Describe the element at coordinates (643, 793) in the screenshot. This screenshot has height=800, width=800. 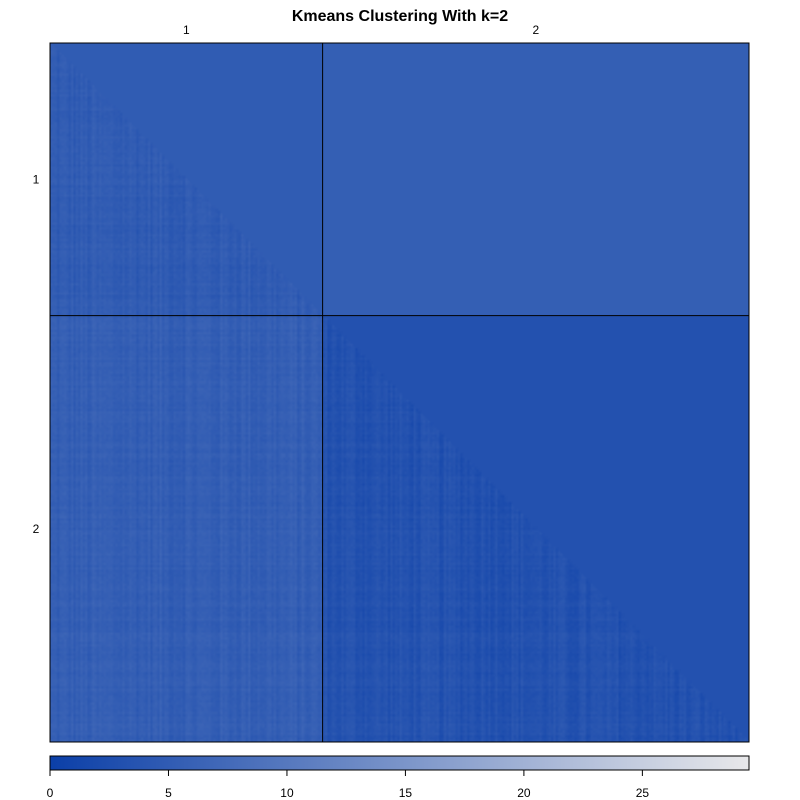
I see `colorbar-tick-label: 25` at that location.